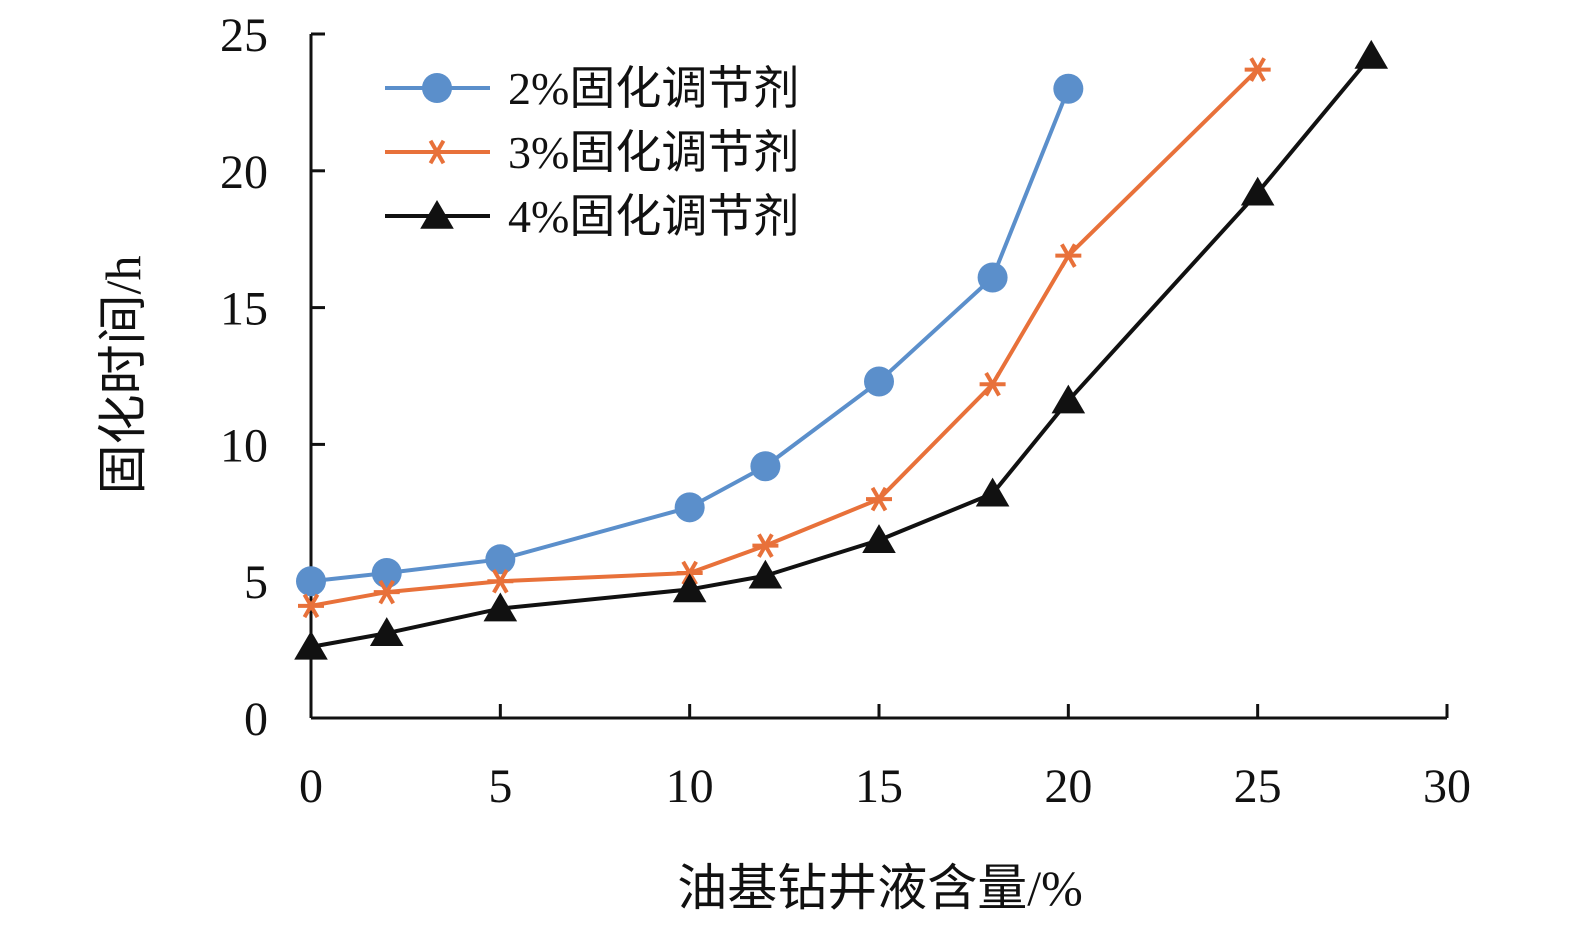 This screenshot has width=1575, height=930. What do you see at coordinates (500, 786) in the screenshot?
I see `x-tick-label: 5` at bounding box center [500, 786].